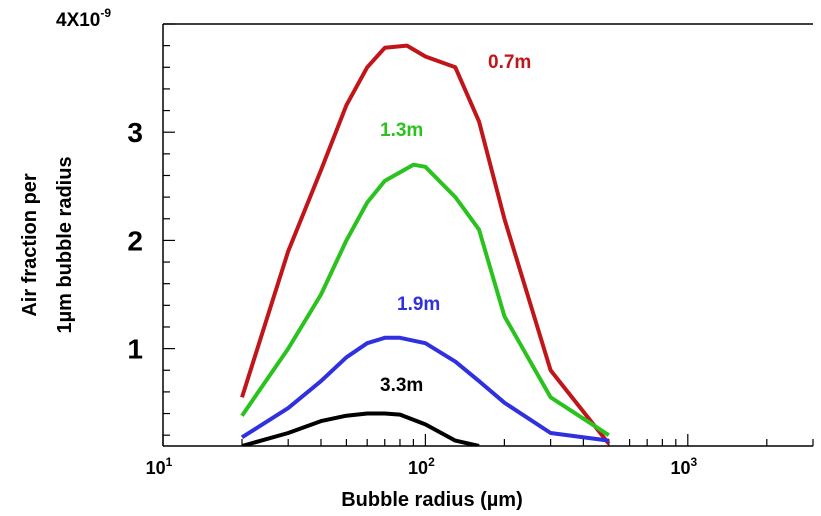  I want to click on series-label-0.7m: 0.7m, so click(509, 62).